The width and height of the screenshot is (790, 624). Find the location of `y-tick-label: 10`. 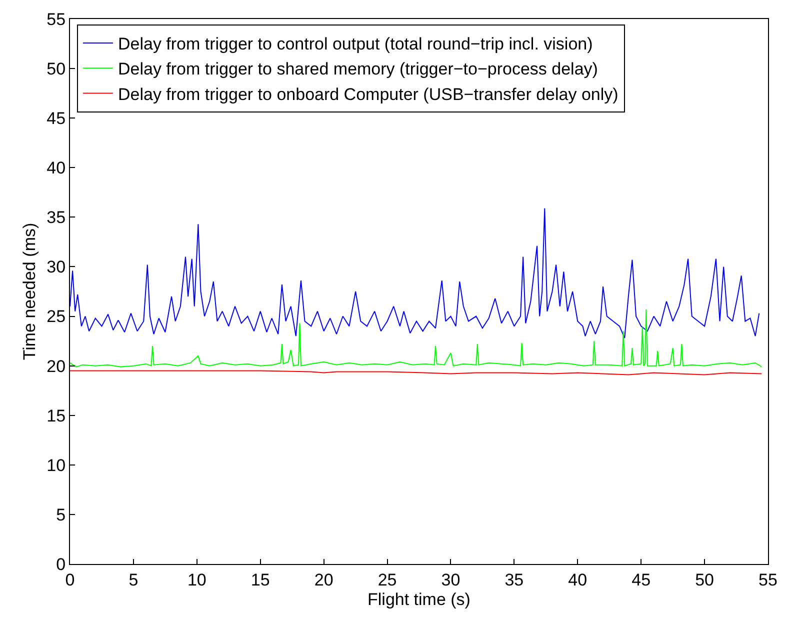

y-tick-label: 10 is located at coordinates (56, 465).